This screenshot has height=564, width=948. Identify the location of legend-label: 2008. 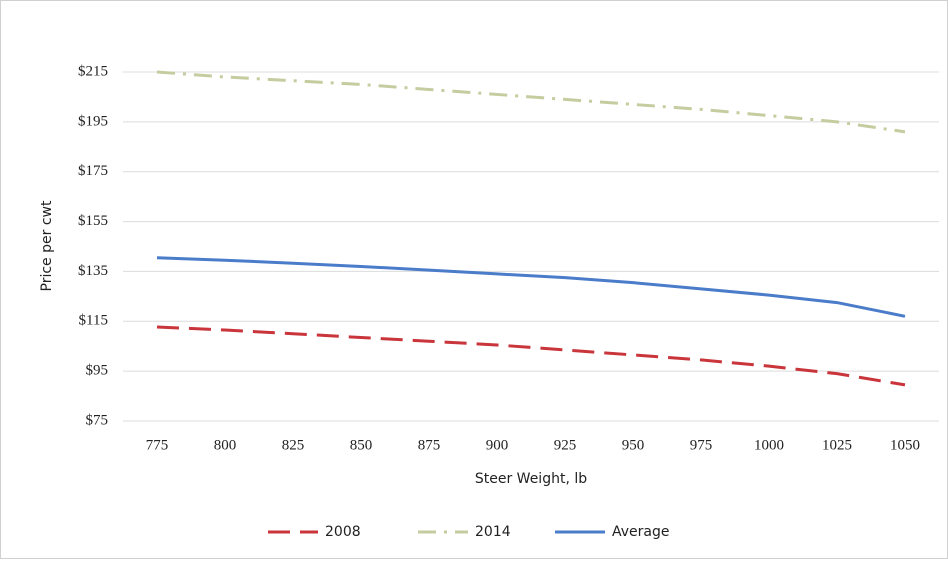
(343, 532).